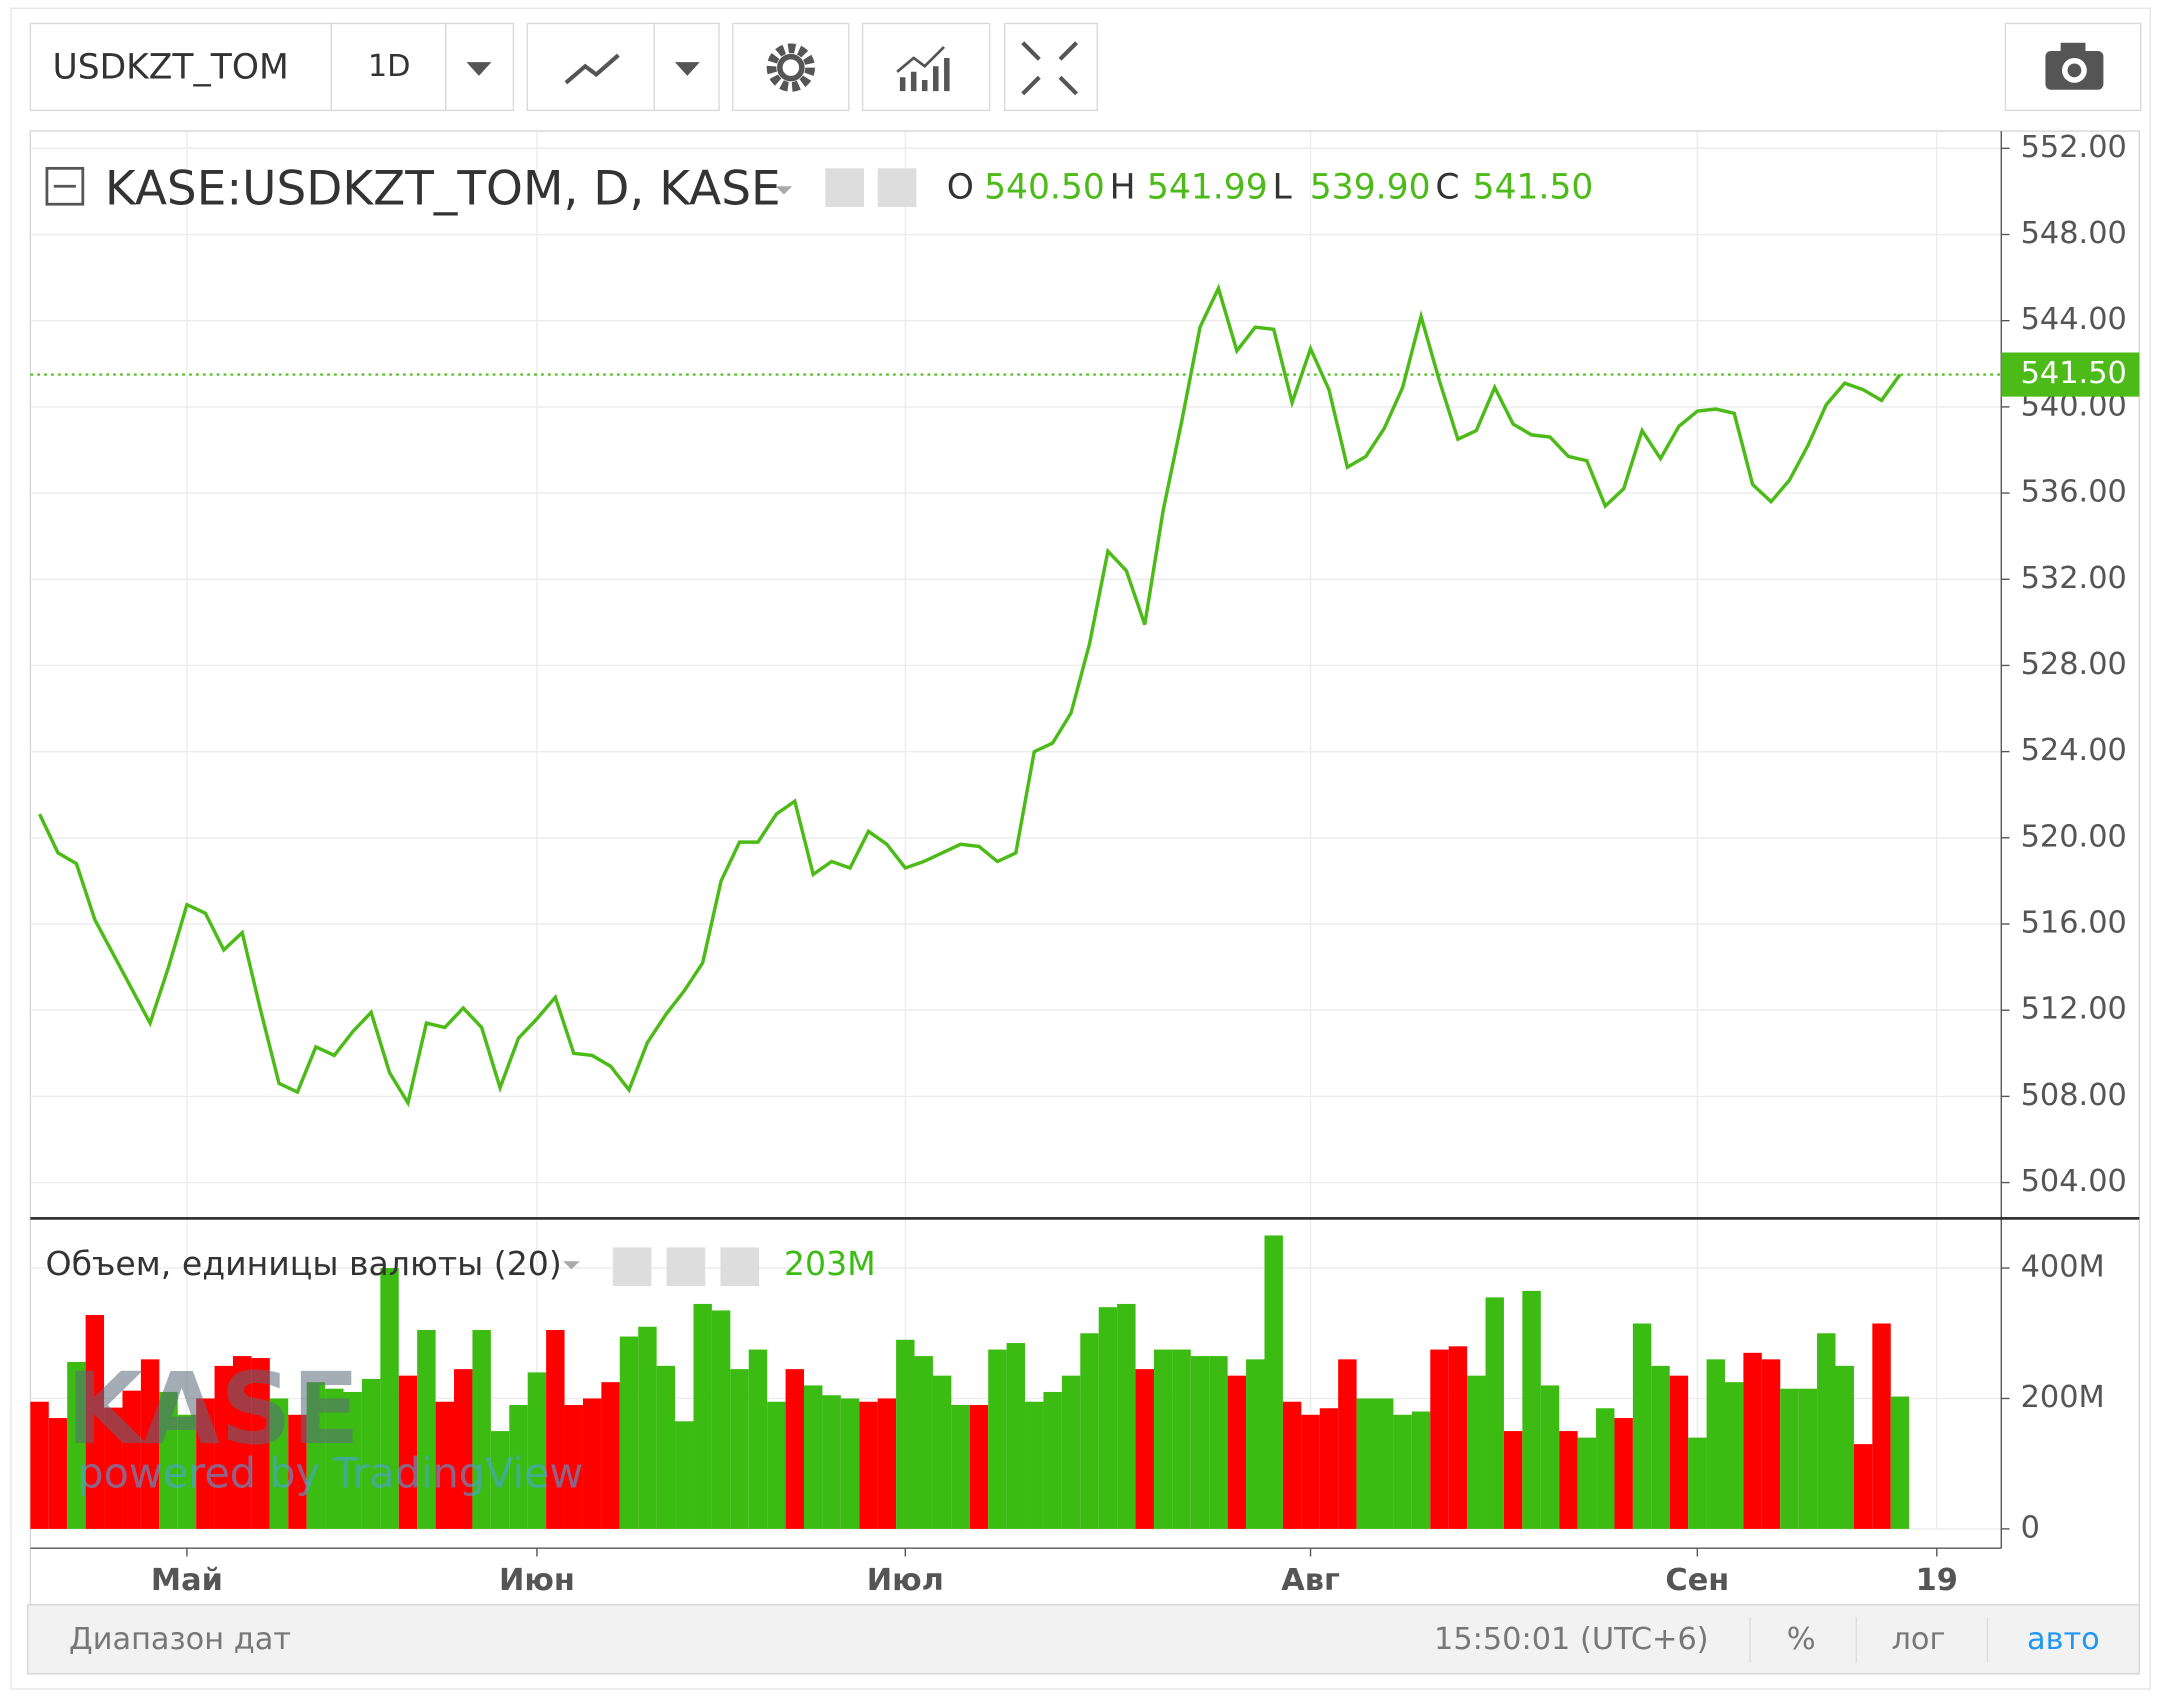  I want to click on style-button, so click(590, 67).